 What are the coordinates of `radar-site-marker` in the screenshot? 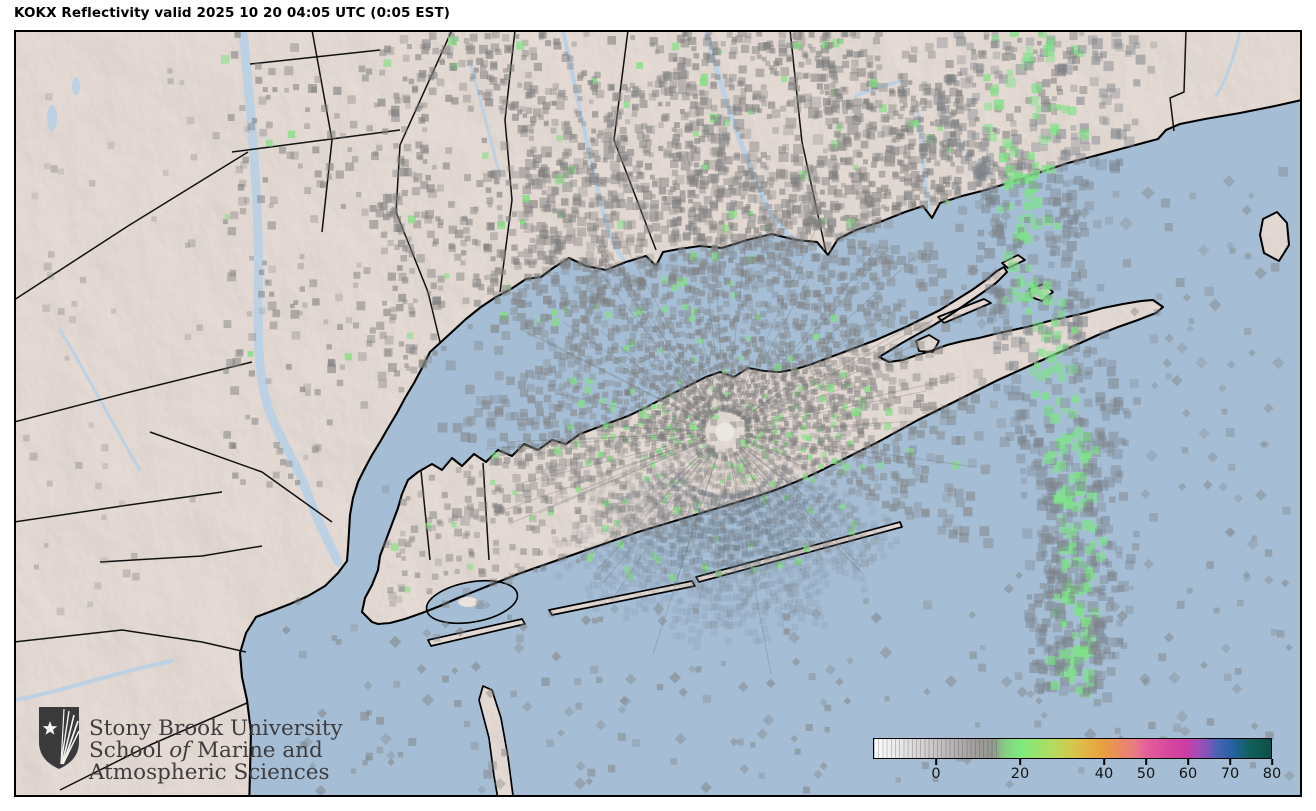 It's located at (725, 432).